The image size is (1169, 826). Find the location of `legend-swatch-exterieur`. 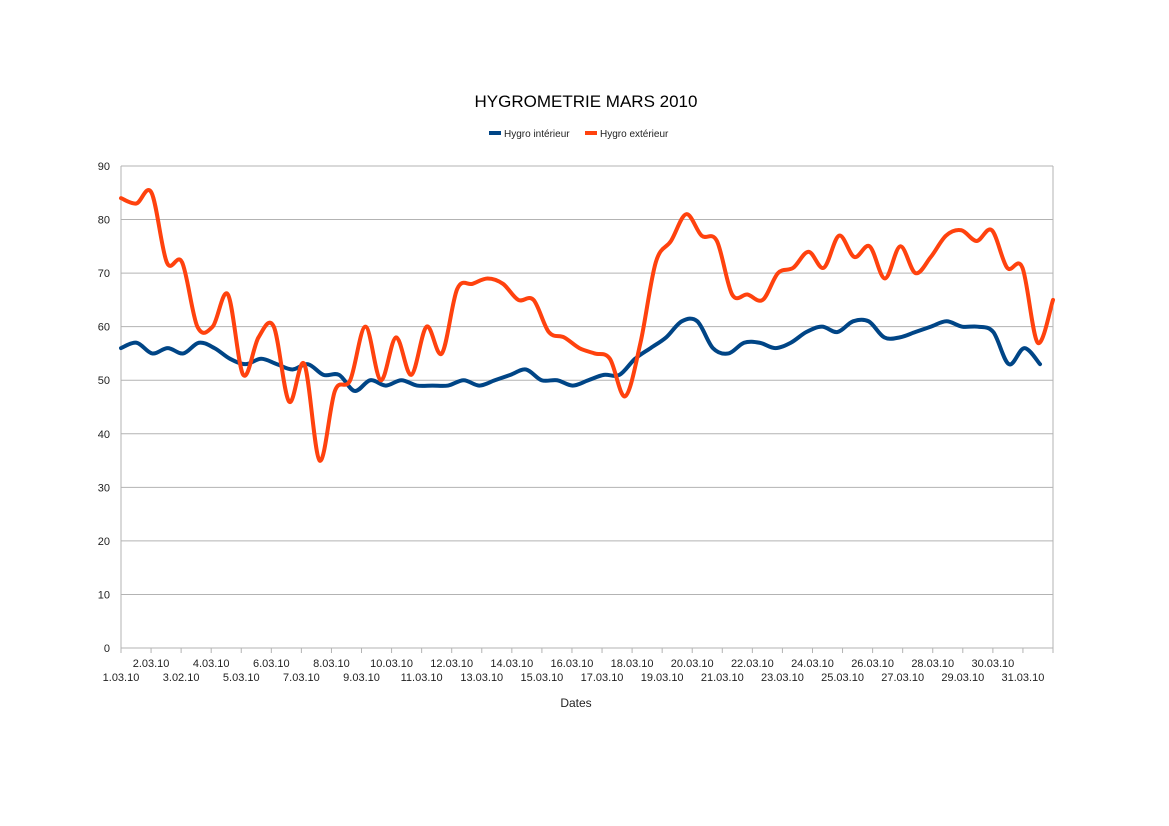

legend-swatch-exterieur is located at coordinates (591, 133).